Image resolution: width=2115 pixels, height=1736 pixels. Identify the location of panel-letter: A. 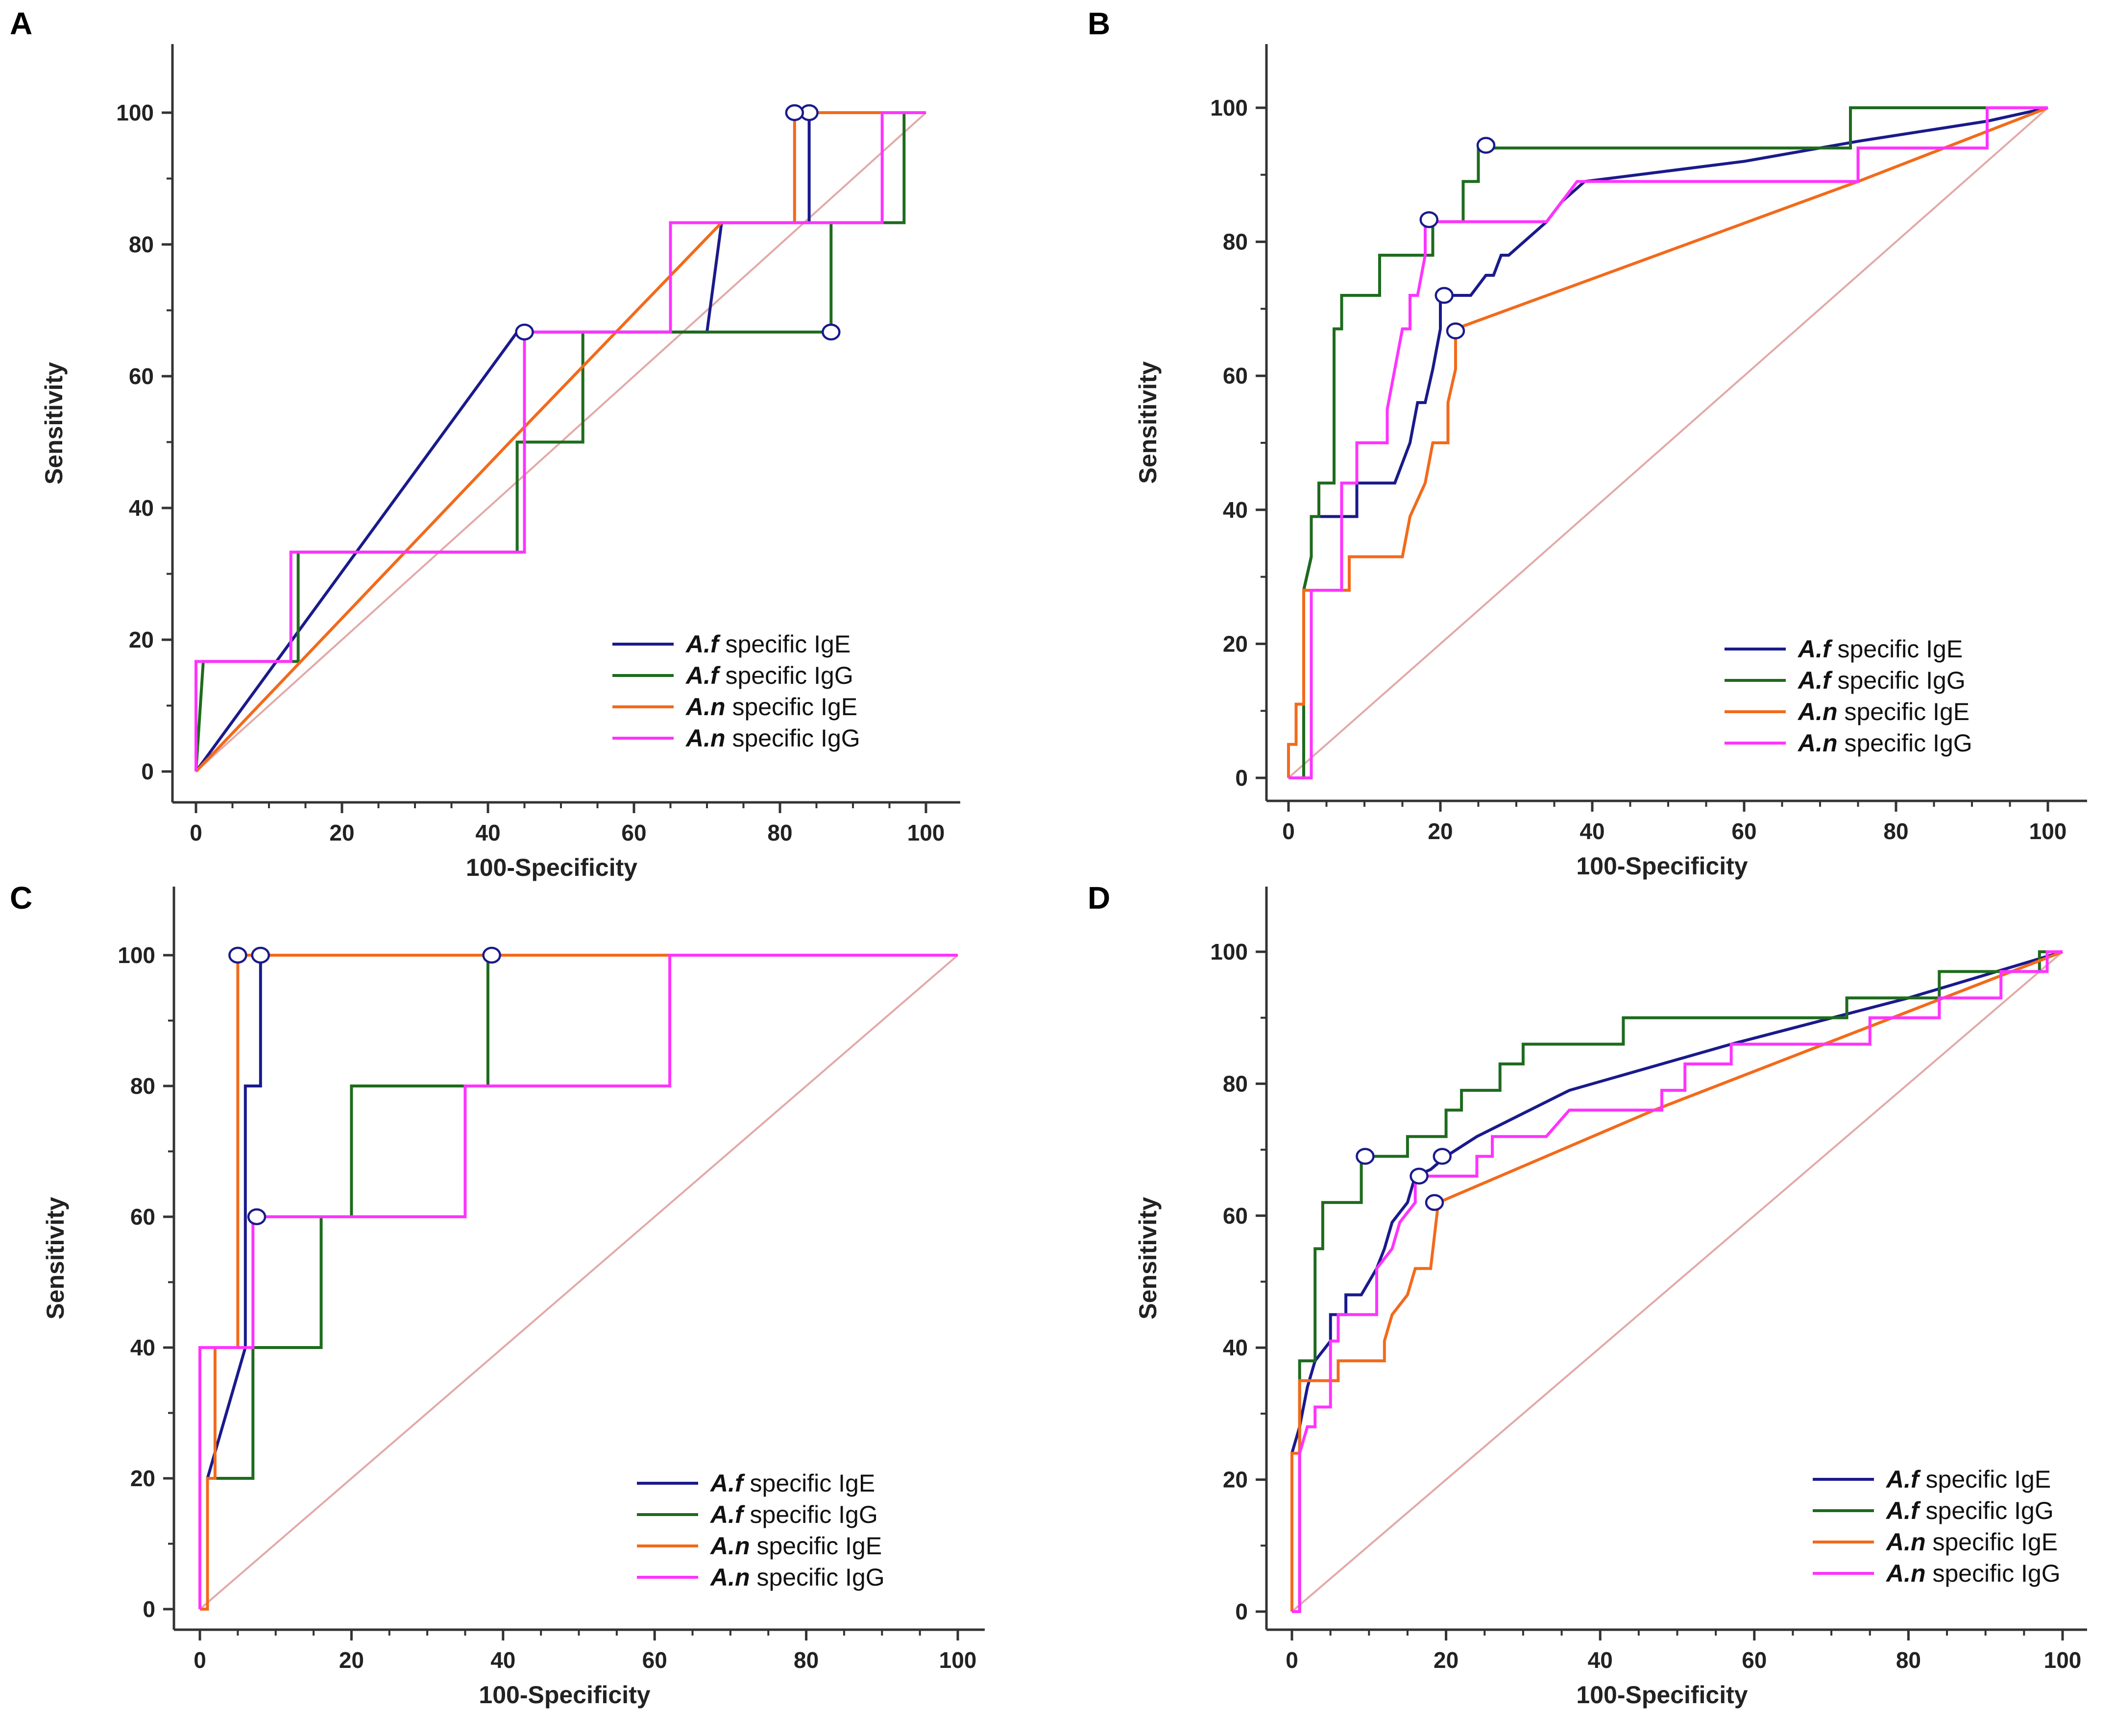
(21, 23).